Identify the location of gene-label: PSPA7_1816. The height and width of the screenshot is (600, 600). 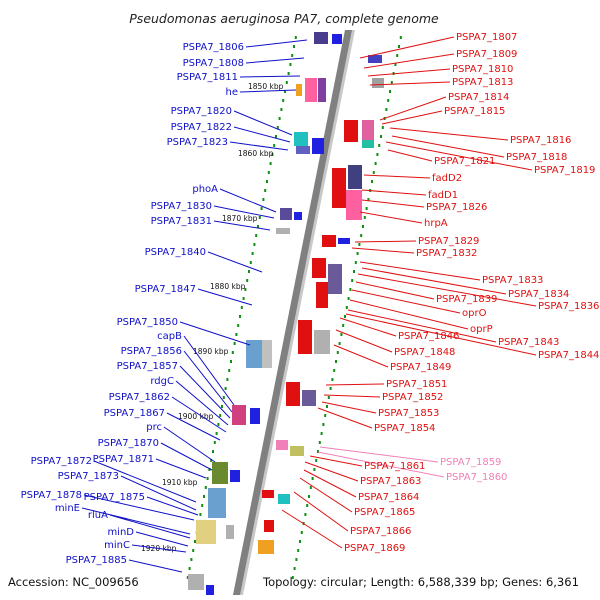
(540, 140).